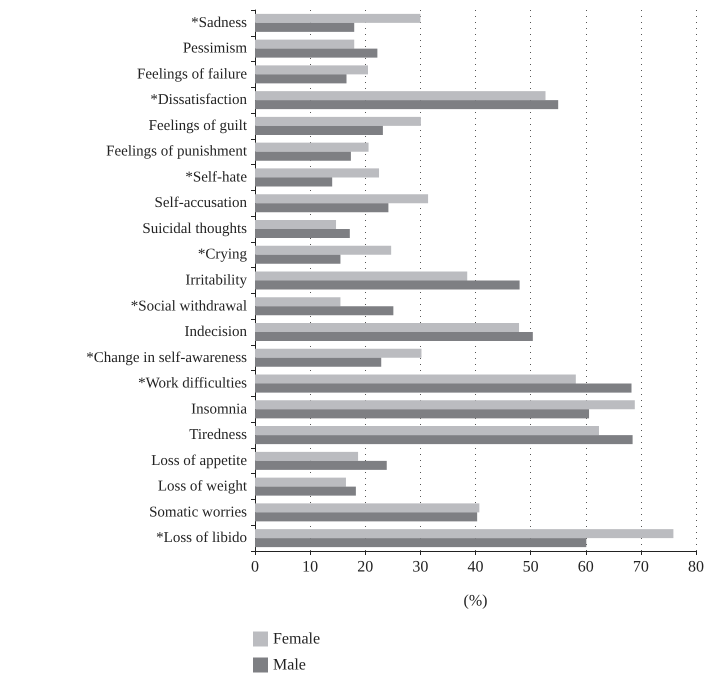 This screenshot has height=682, width=708. Describe the element at coordinates (696, 567) in the screenshot. I see `x-tick-label: 80` at that location.